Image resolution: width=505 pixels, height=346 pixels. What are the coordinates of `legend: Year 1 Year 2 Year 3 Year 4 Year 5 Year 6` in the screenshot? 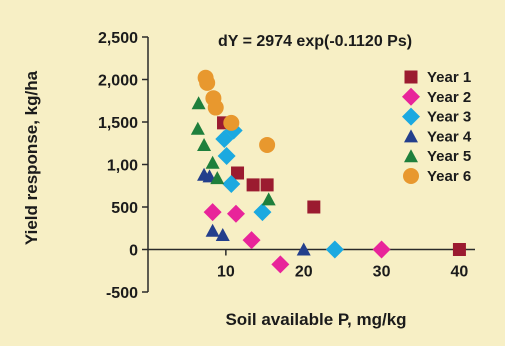 It's located at (437, 127).